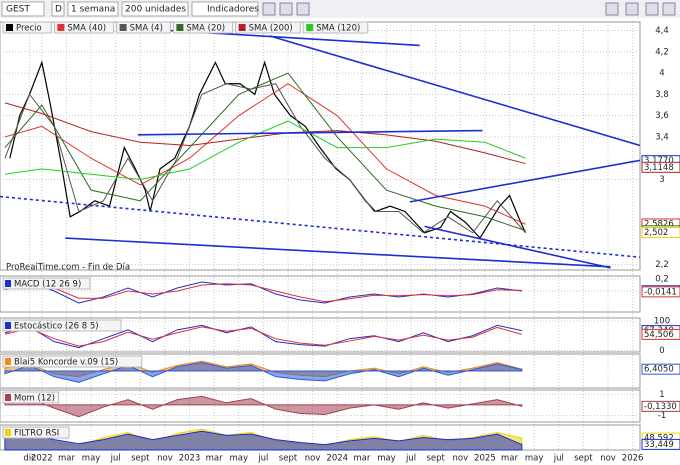 The image size is (680, 465). What do you see at coordinates (662, 416) in the screenshot?
I see `y-tick-label: -1` at bounding box center [662, 416].